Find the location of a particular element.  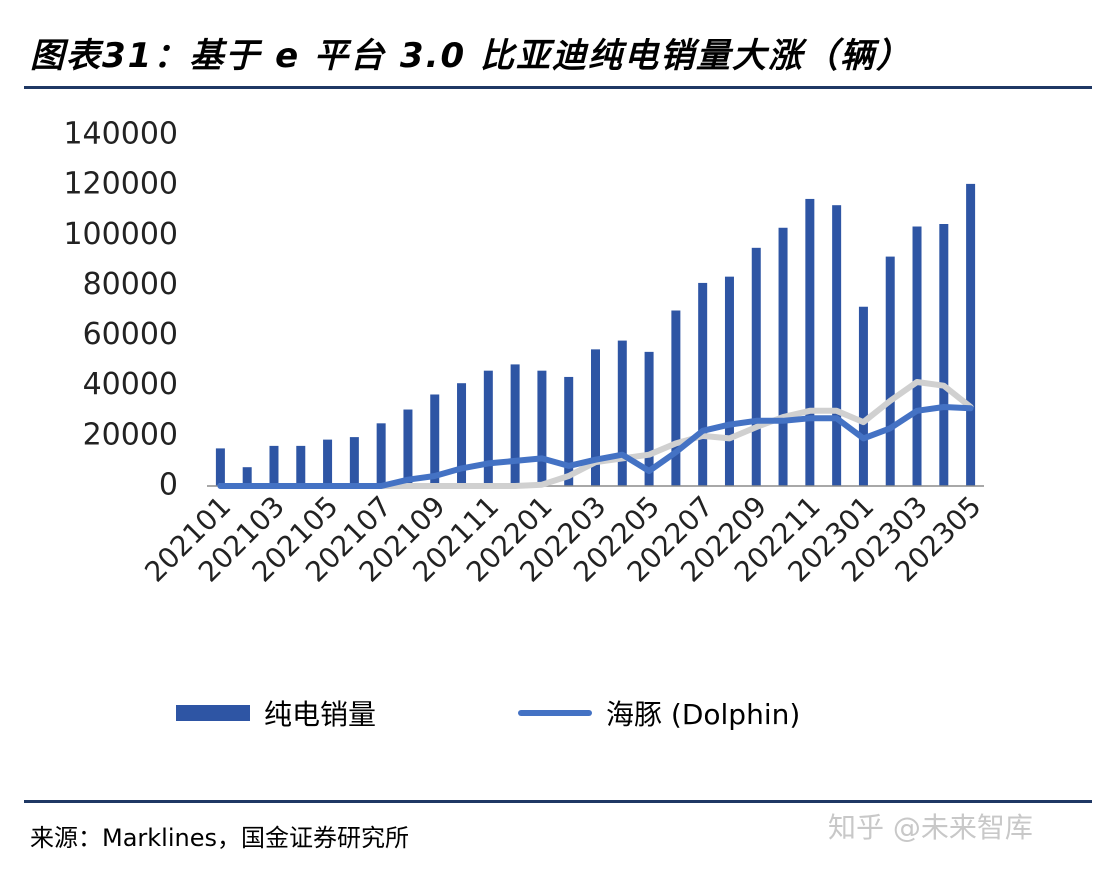

legend-item-bars: 纯电销量 is located at coordinates (276, 713).